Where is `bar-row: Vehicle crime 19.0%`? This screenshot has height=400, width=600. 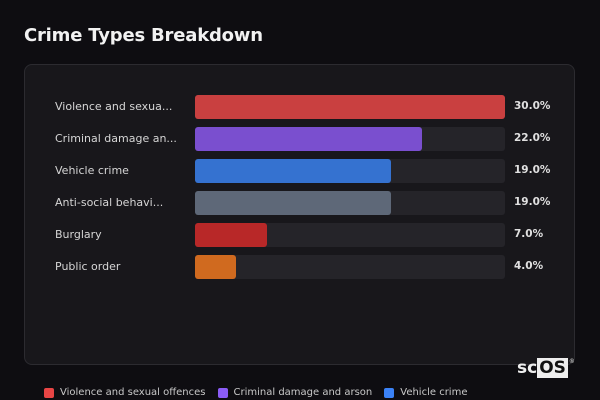
bar-row: Vehicle crime 19.0% is located at coordinates (299, 172).